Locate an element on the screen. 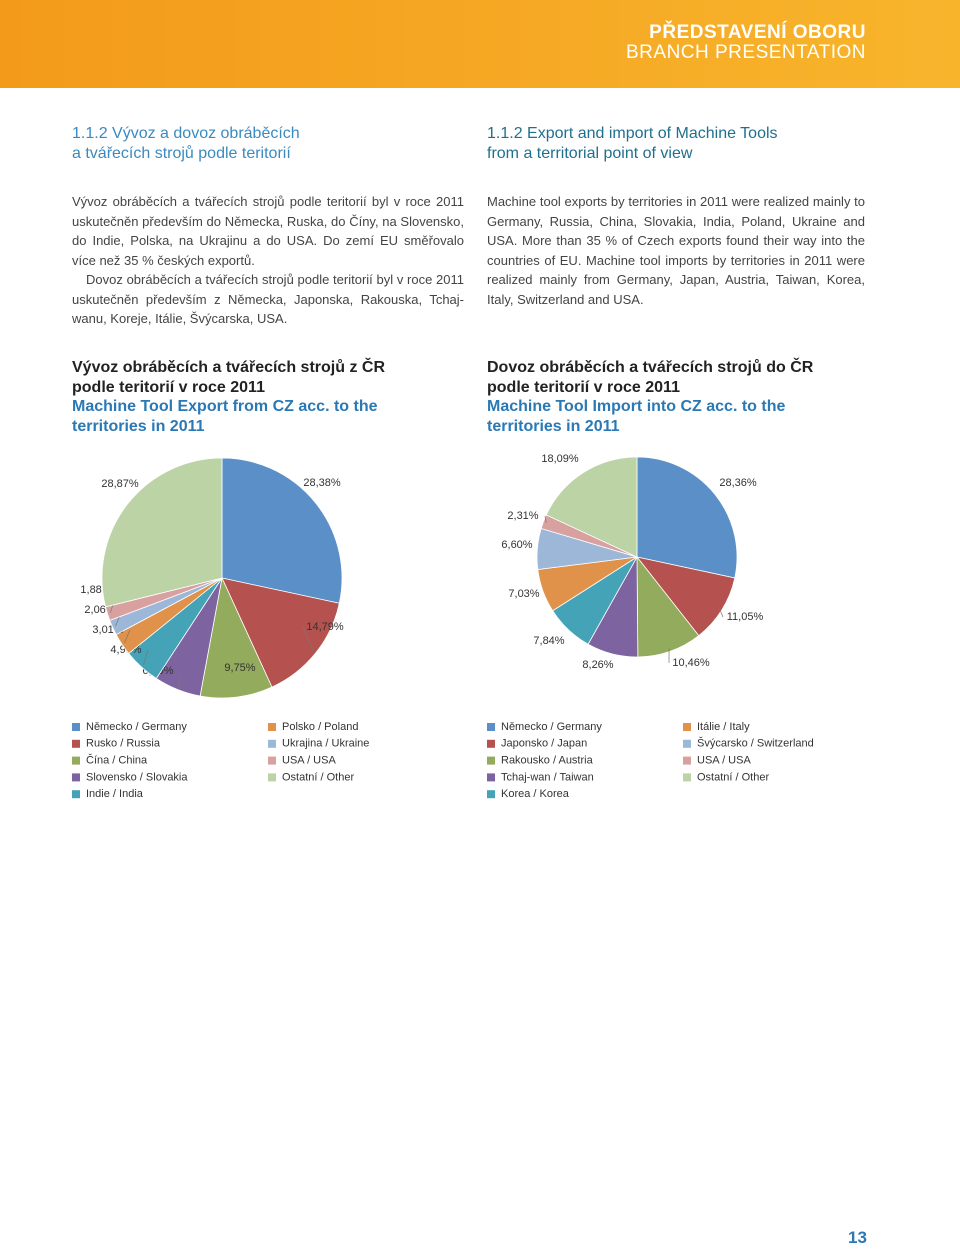 This screenshot has height=1249, width=960. data-label: 28,38% is located at coordinates (322, 483).